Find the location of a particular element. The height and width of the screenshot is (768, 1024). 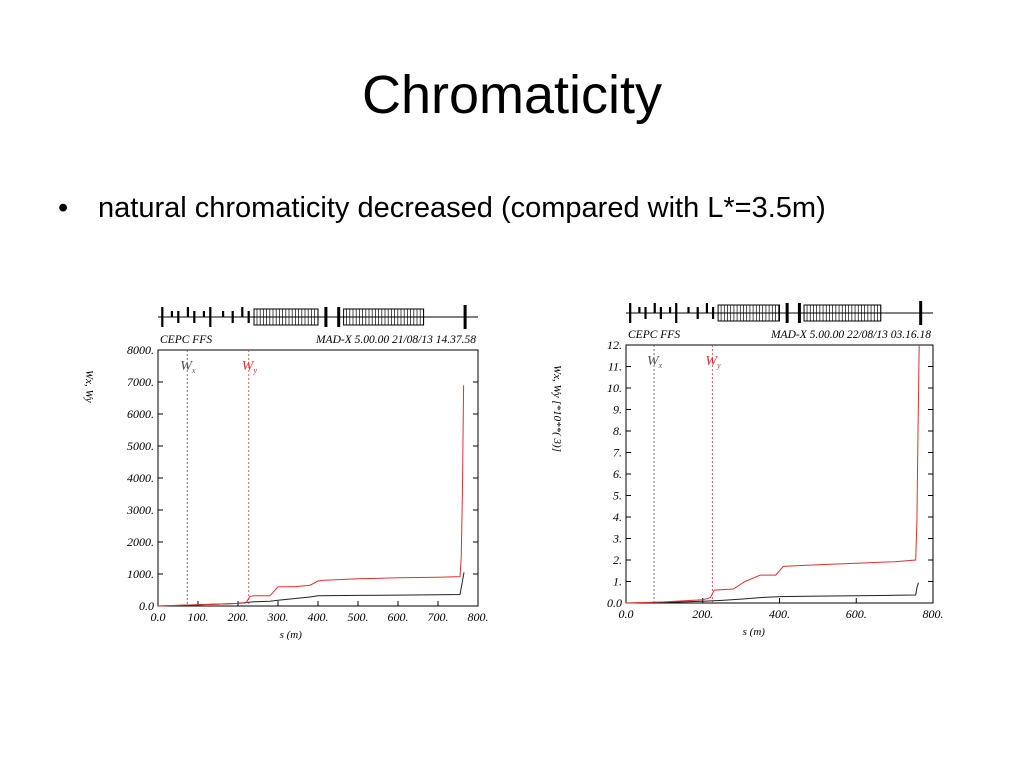

y-tick-label: 4000. is located at coordinates (140, 478).